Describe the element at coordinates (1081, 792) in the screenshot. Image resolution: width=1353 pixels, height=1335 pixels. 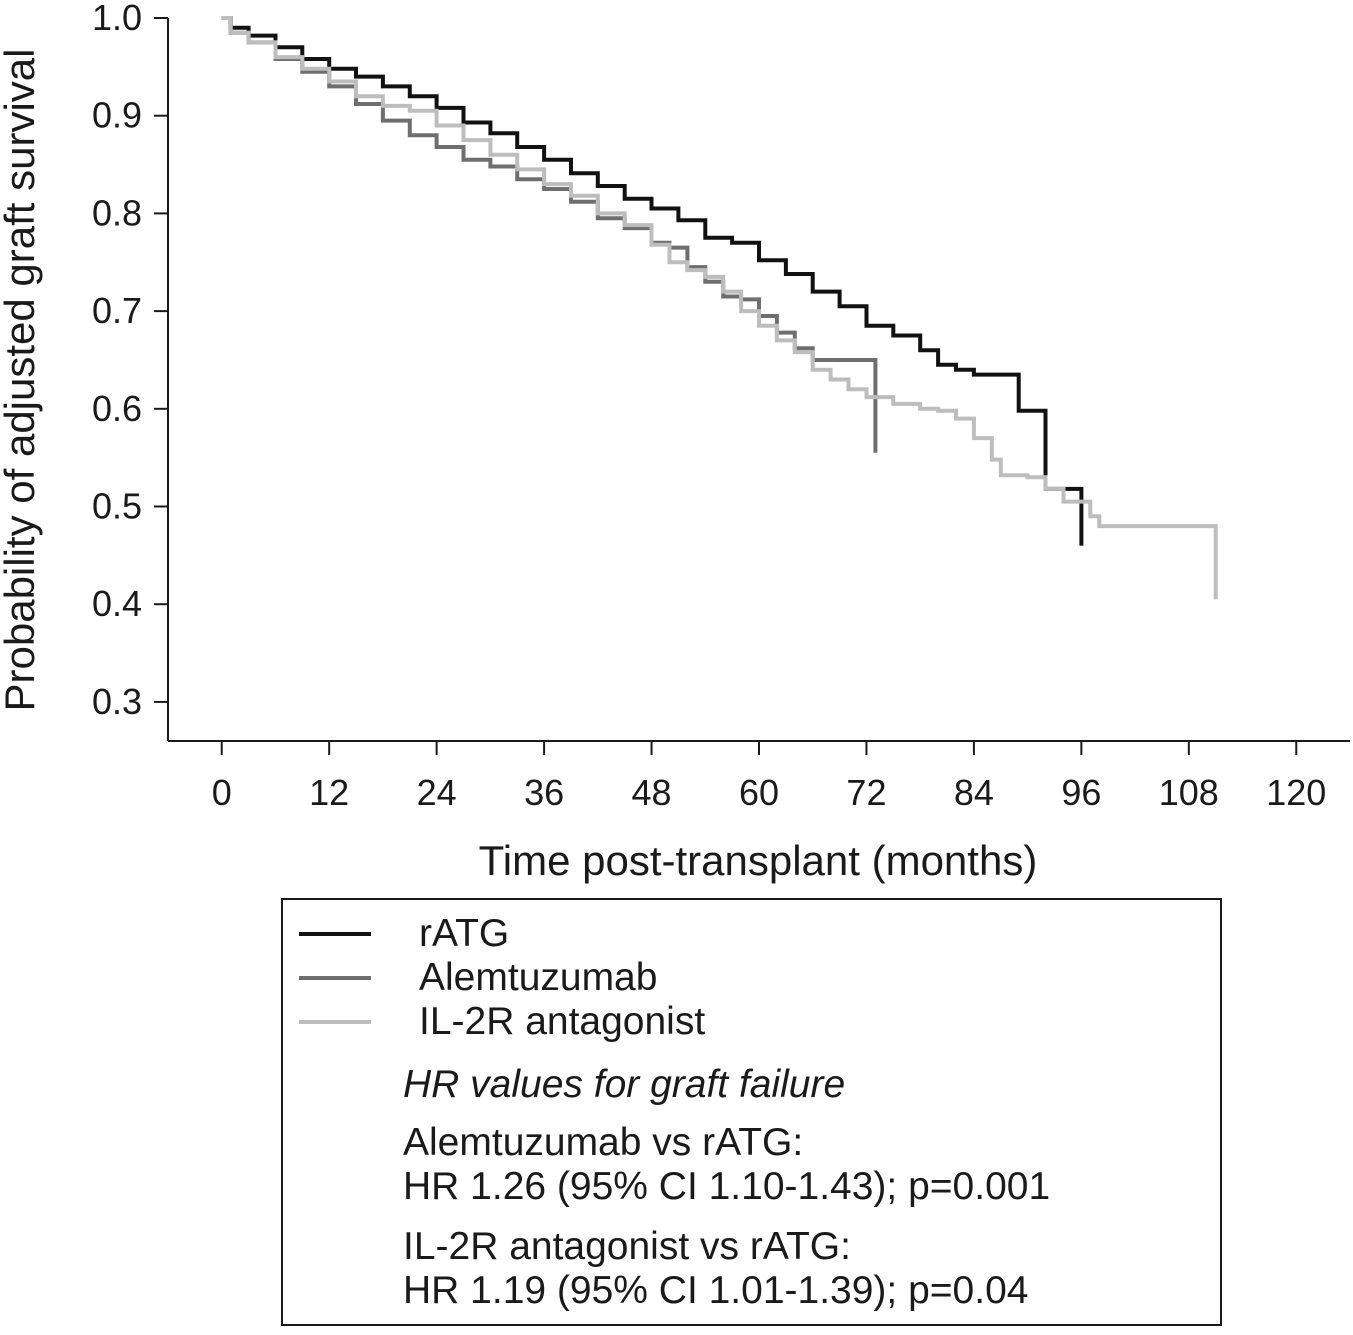
I see `x-tick-label: 96` at that location.